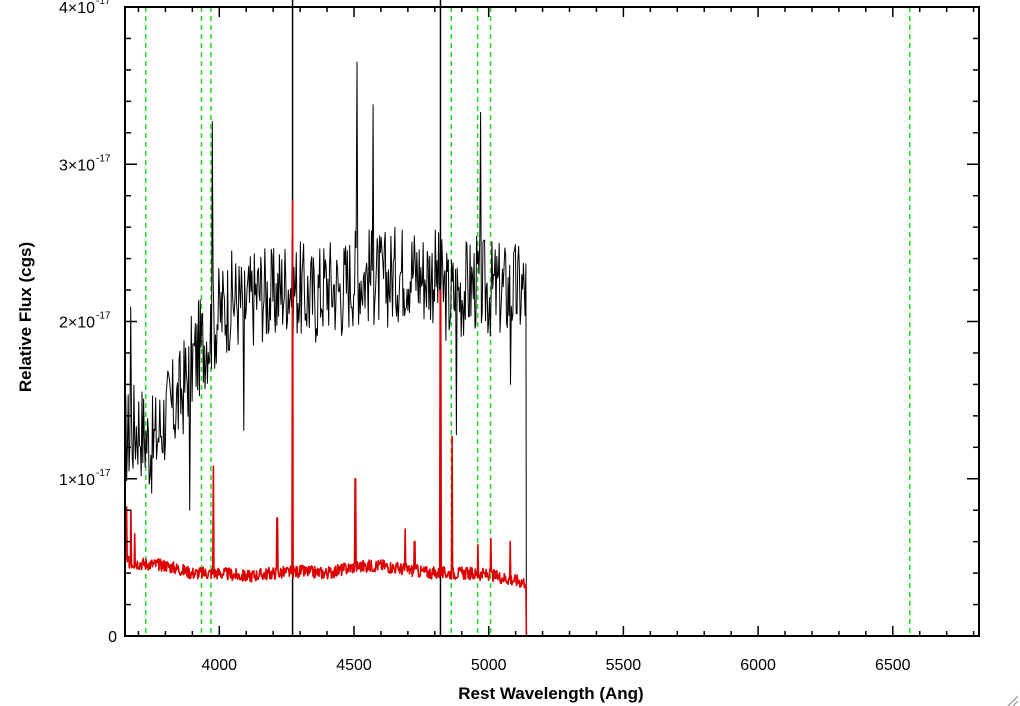 The image size is (1020, 706). I want to click on x-tick-label: 6500, so click(893, 665).